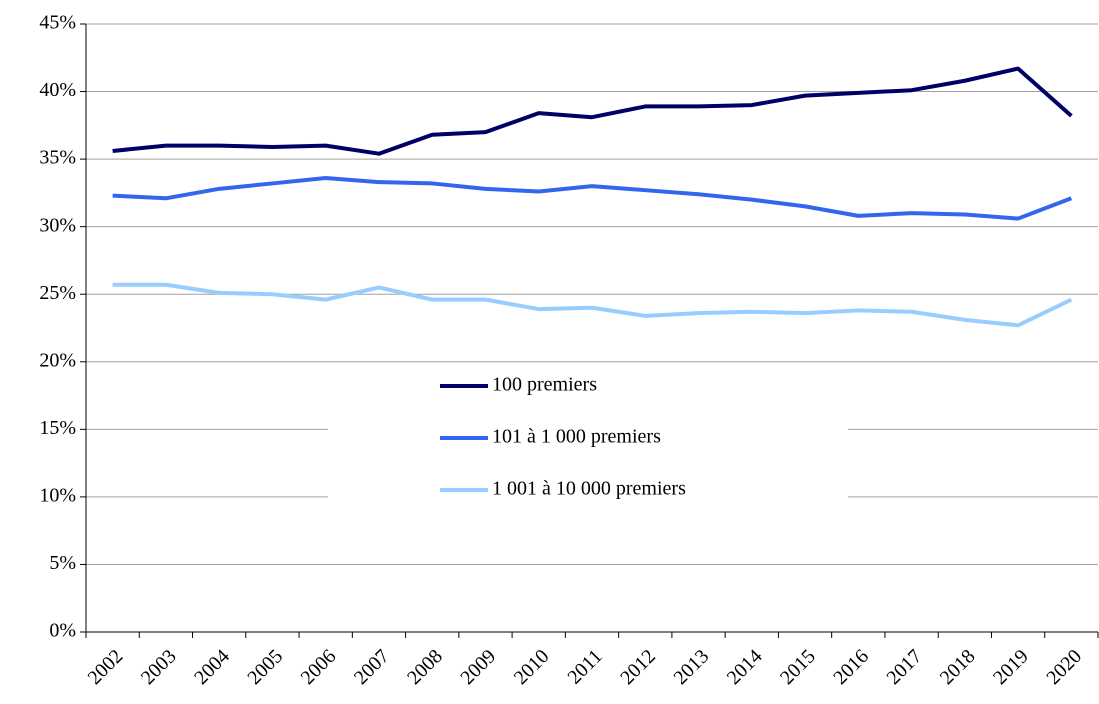 This screenshot has height=704, width=1099. Describe the element at coordinates (57, 495) in the screenshot. I see `y-tick-label: 10%` at that location.